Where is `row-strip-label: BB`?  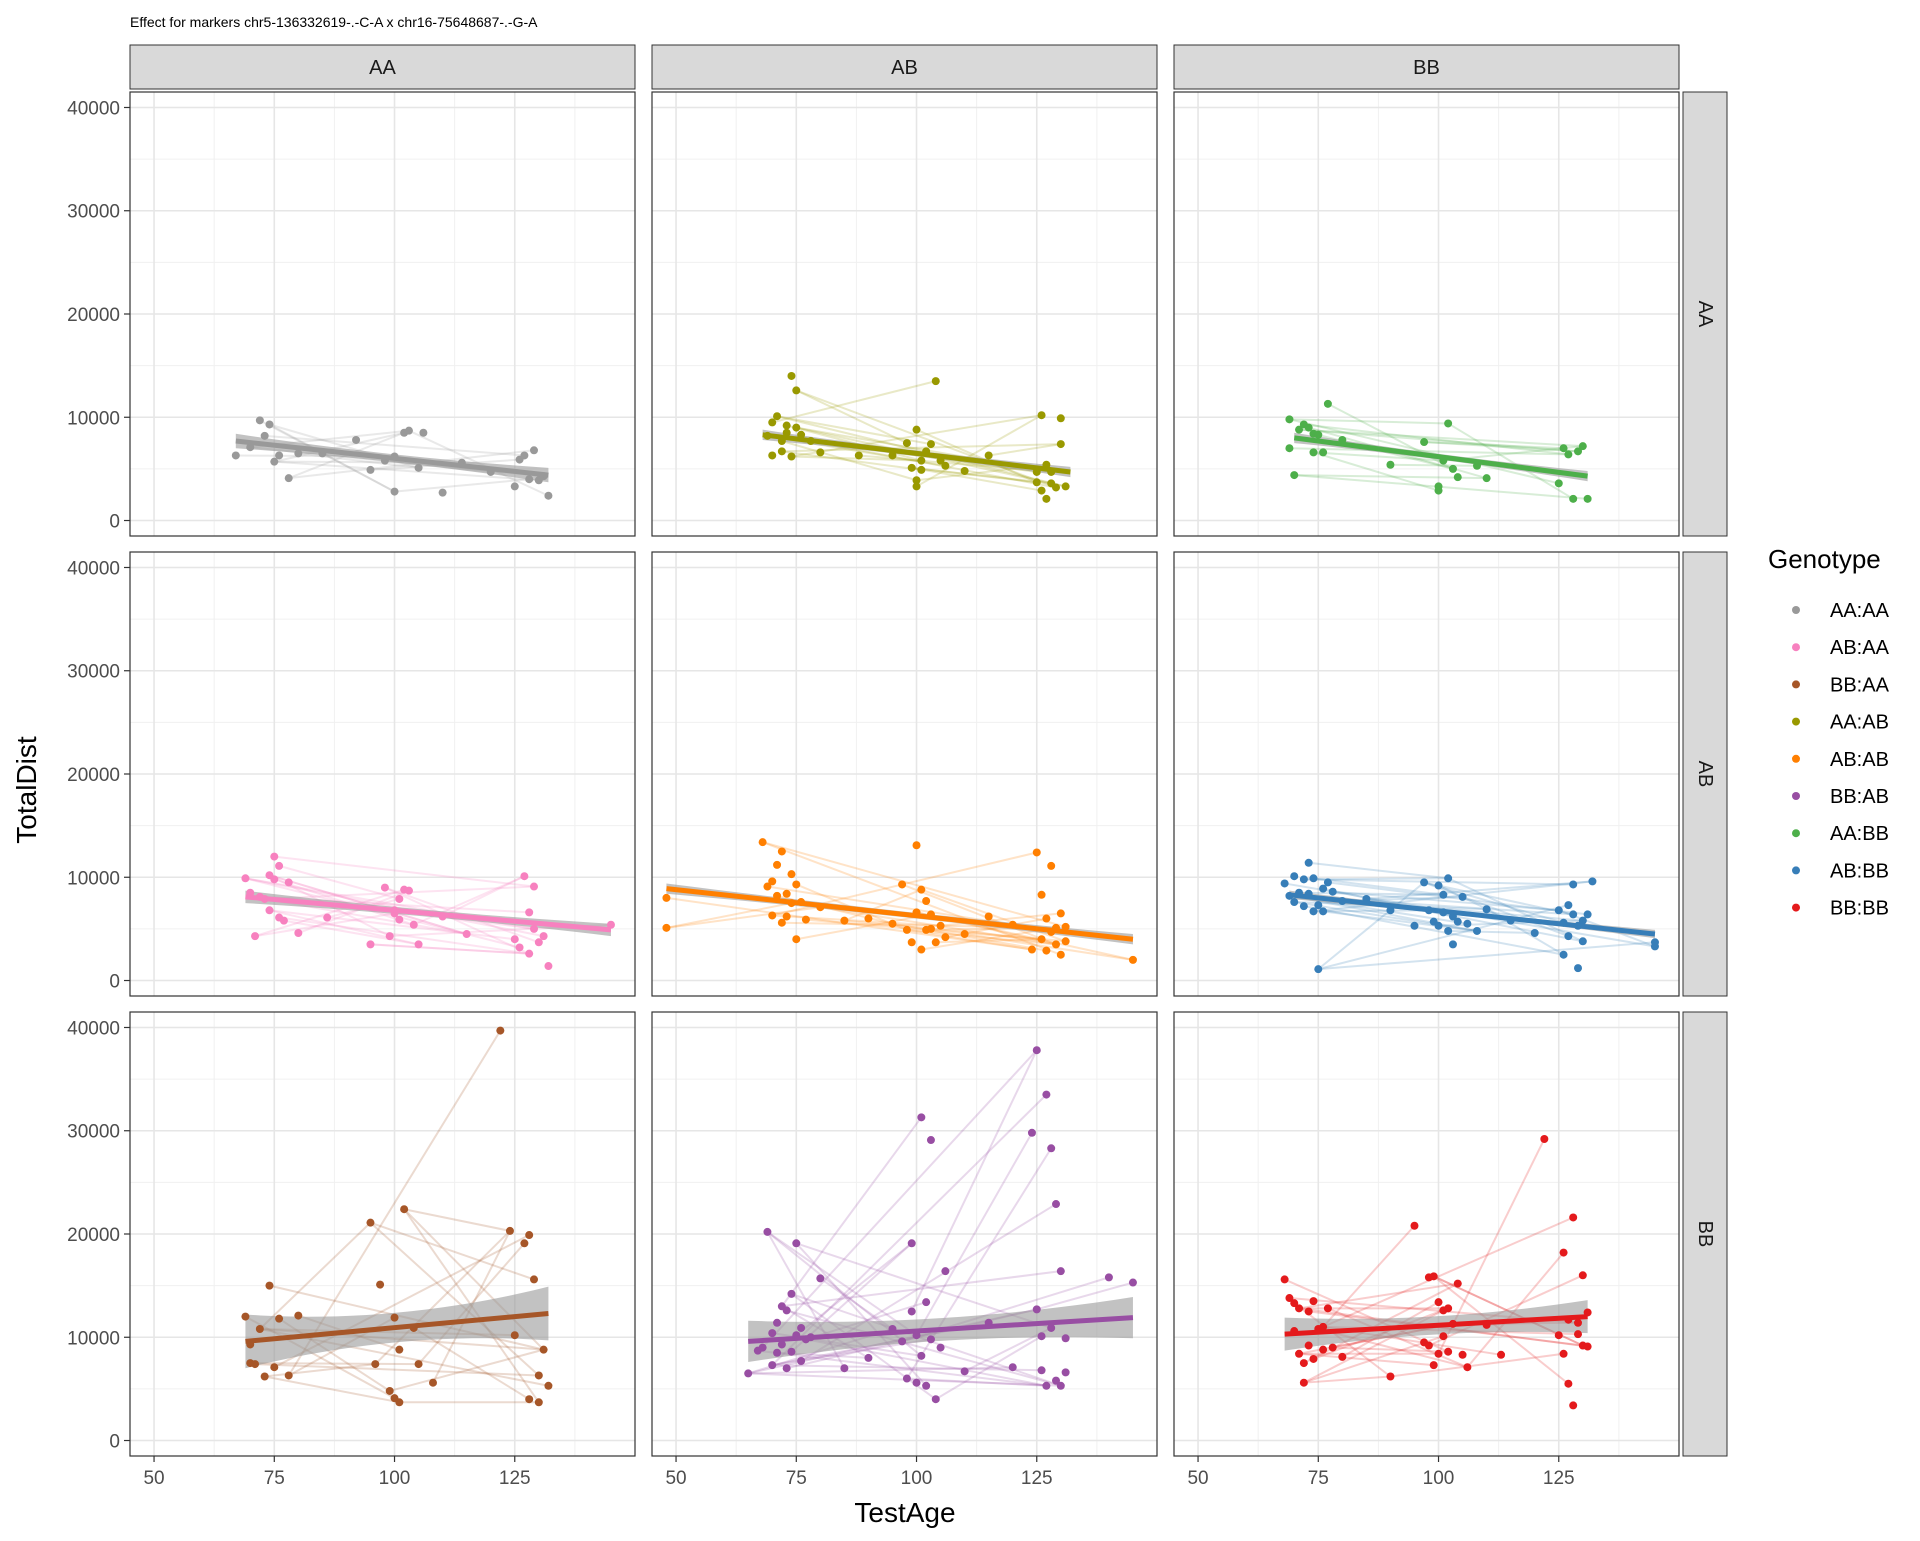
row-strip-label: BB is located at coordinates (1705, 1234).